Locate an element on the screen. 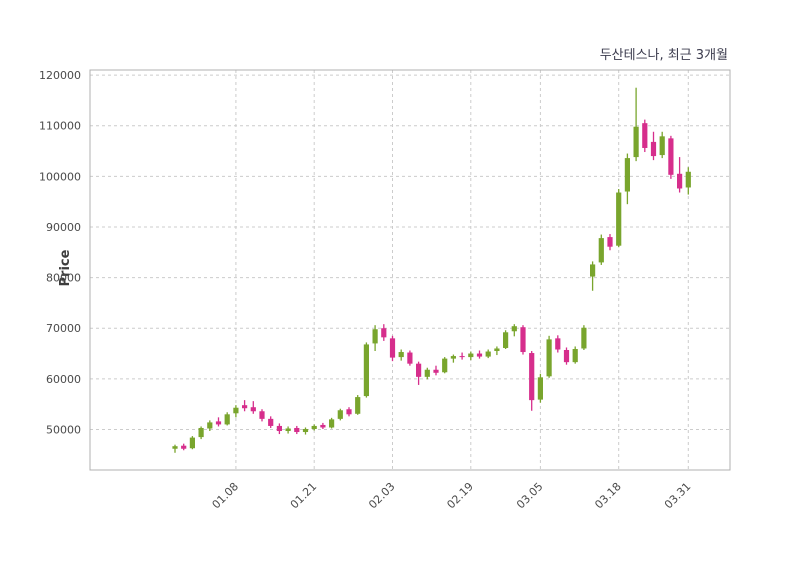 The image size is (800, 575). y-tick-label: 110000 is located at coordinates (60, 126).